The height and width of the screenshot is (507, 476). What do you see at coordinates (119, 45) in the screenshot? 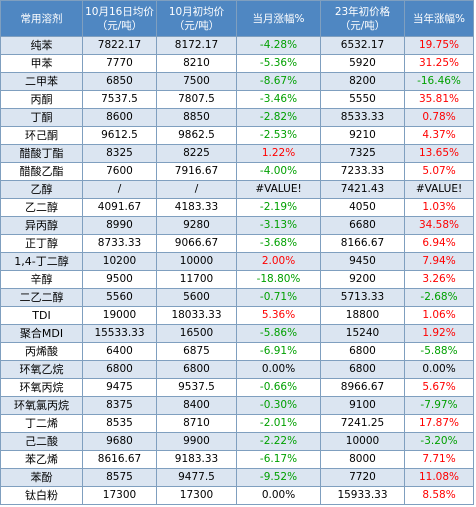
I see `cell-oct16-price: 7822.17` at bounding box center [119, 45].